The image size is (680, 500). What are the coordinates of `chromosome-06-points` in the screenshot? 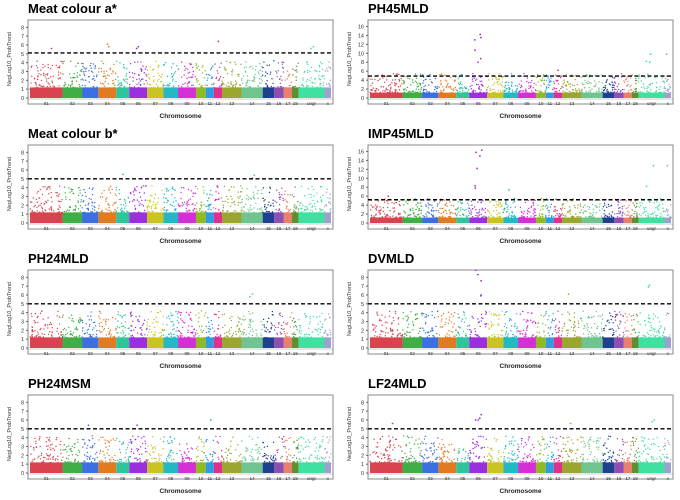 It's located at (138, 329).